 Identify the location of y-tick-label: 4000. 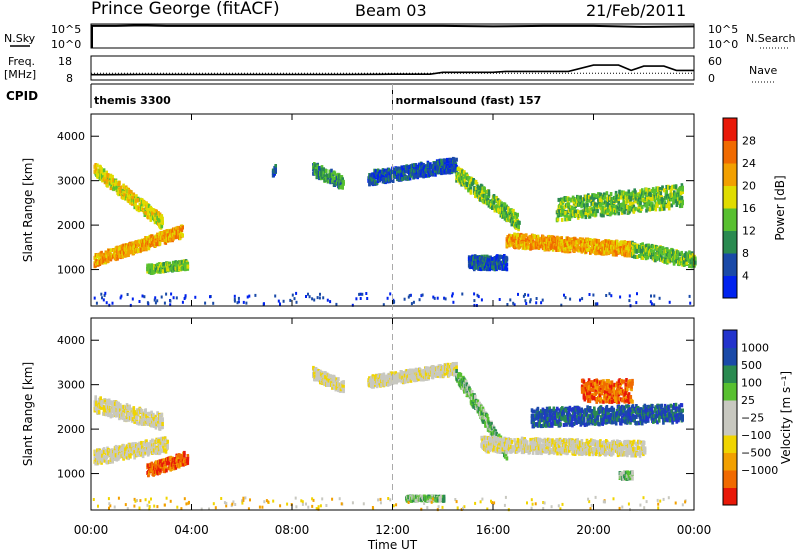
(71, 136).